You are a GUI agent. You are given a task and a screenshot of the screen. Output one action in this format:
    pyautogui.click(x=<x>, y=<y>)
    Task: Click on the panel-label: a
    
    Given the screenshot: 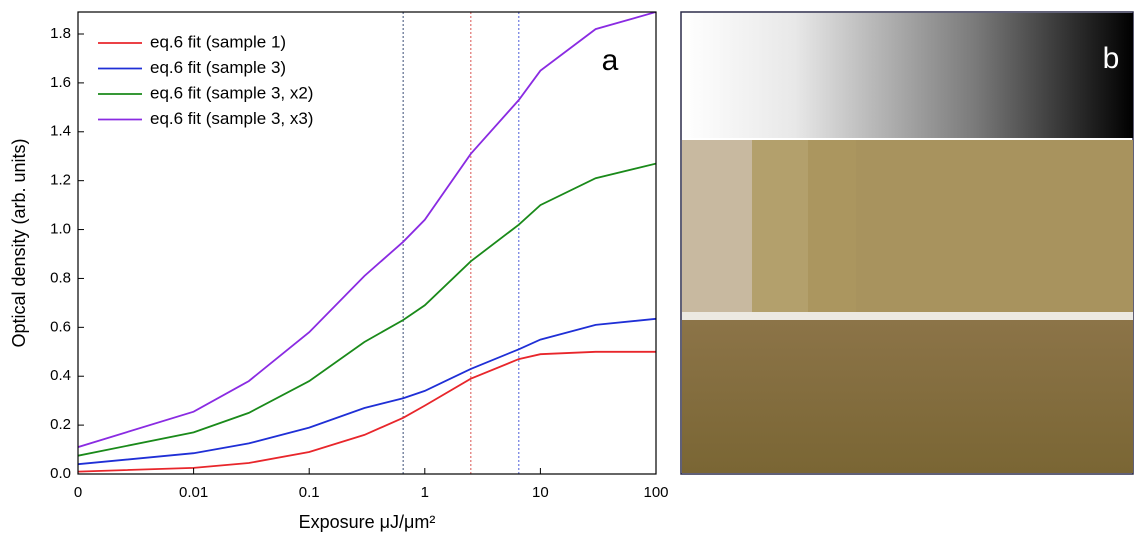 What is the action you would take?
    pyautogui.click(x=610, y=60)
    